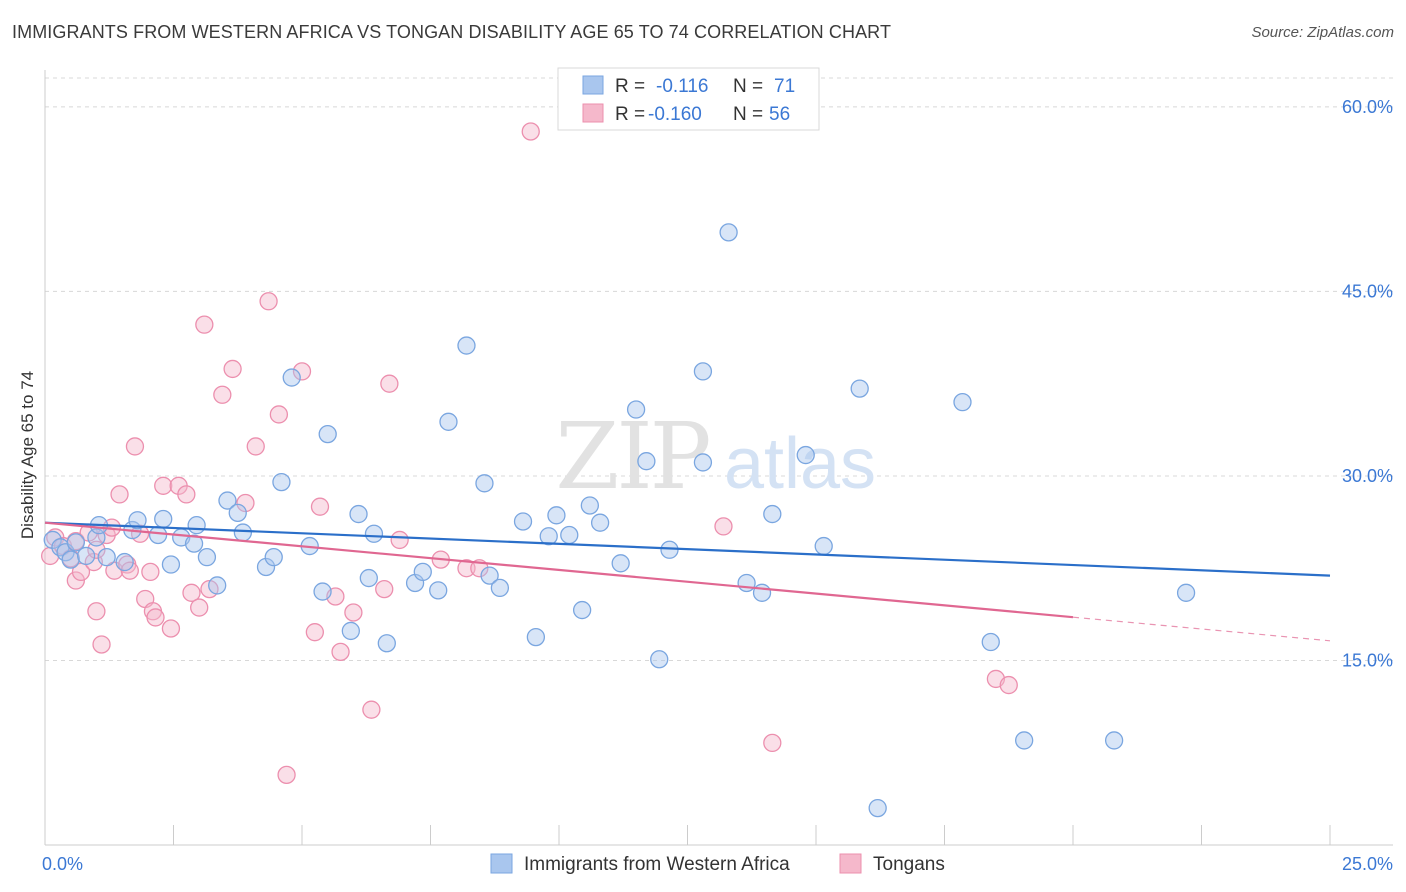  I want to click on bottom-legend: Immigrants from Western Africa Tongans, so click(717, 864).